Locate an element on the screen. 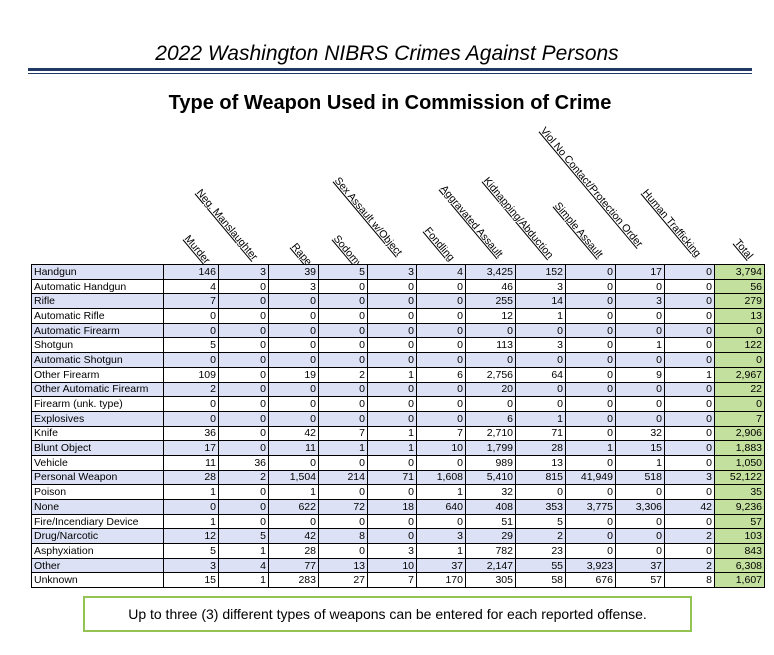 The image size is (774, 655). table-cell: 11 is located at coordinates (191, 462).